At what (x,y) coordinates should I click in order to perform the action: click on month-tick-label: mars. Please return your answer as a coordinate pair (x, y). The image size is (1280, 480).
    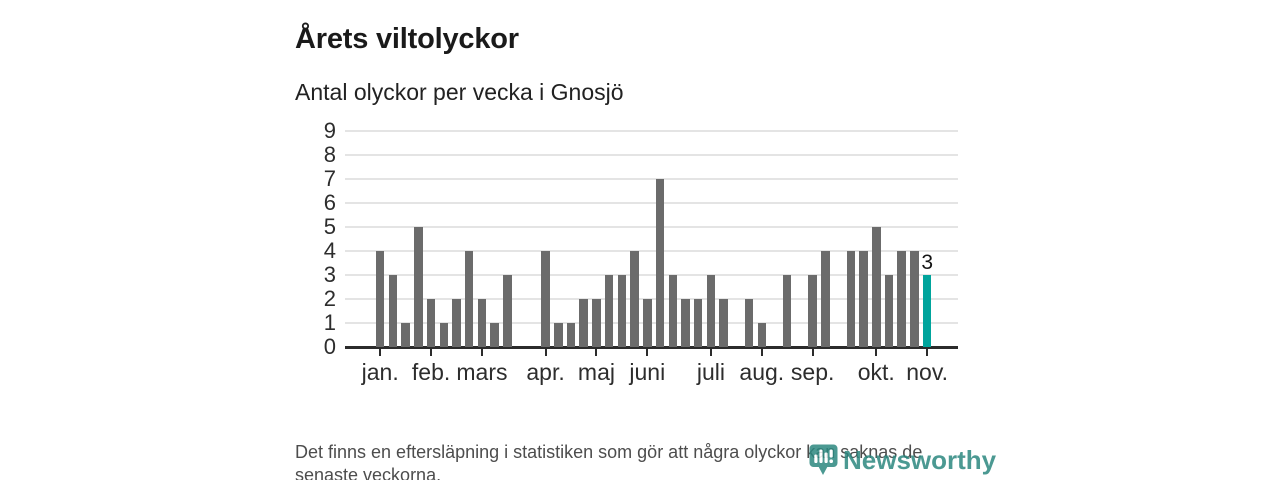
    Looking at the image, I should click on (482, 372).